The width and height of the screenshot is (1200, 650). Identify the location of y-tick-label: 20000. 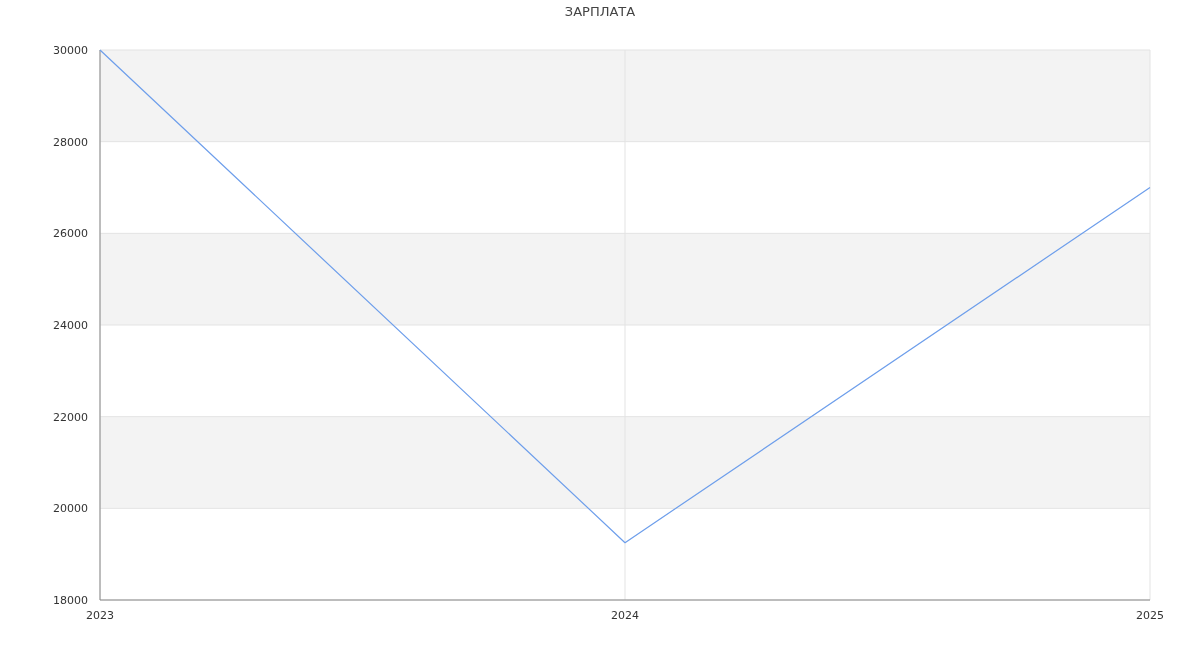
(70, 509).